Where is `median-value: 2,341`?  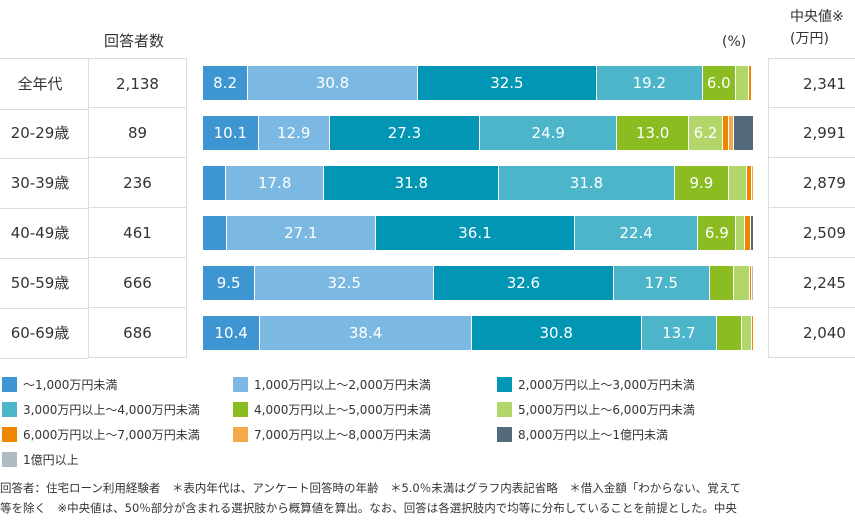
median-value: 2,341 is located at coordinates (811, 83).